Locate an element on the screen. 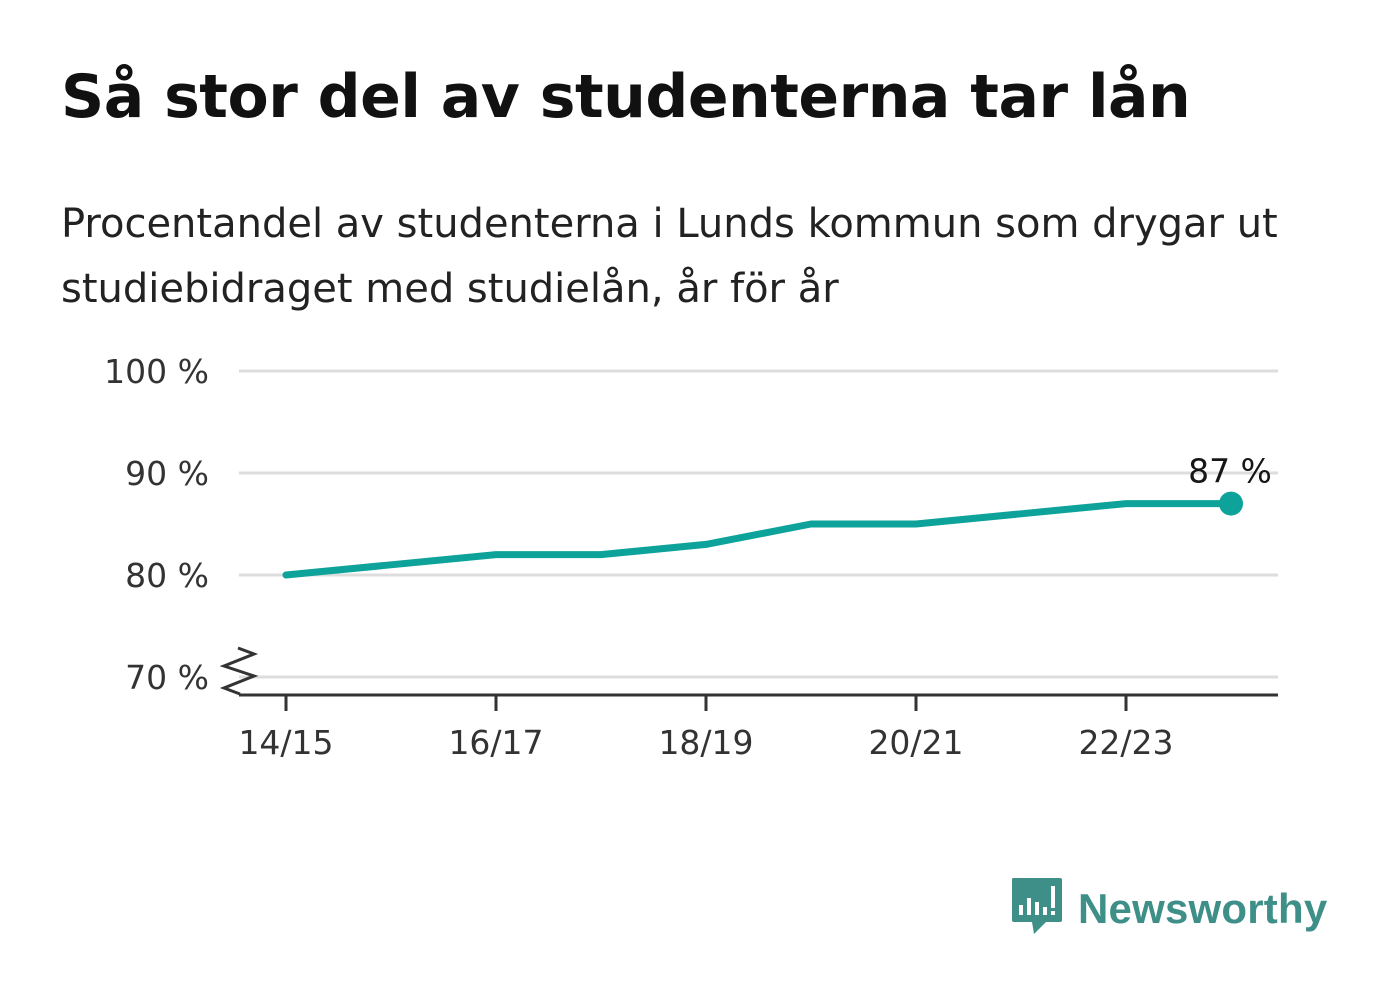 The height and width of the screenshot is (999, 1382). brand-logo: Newsworthy is located at coordinates (1168, 909).